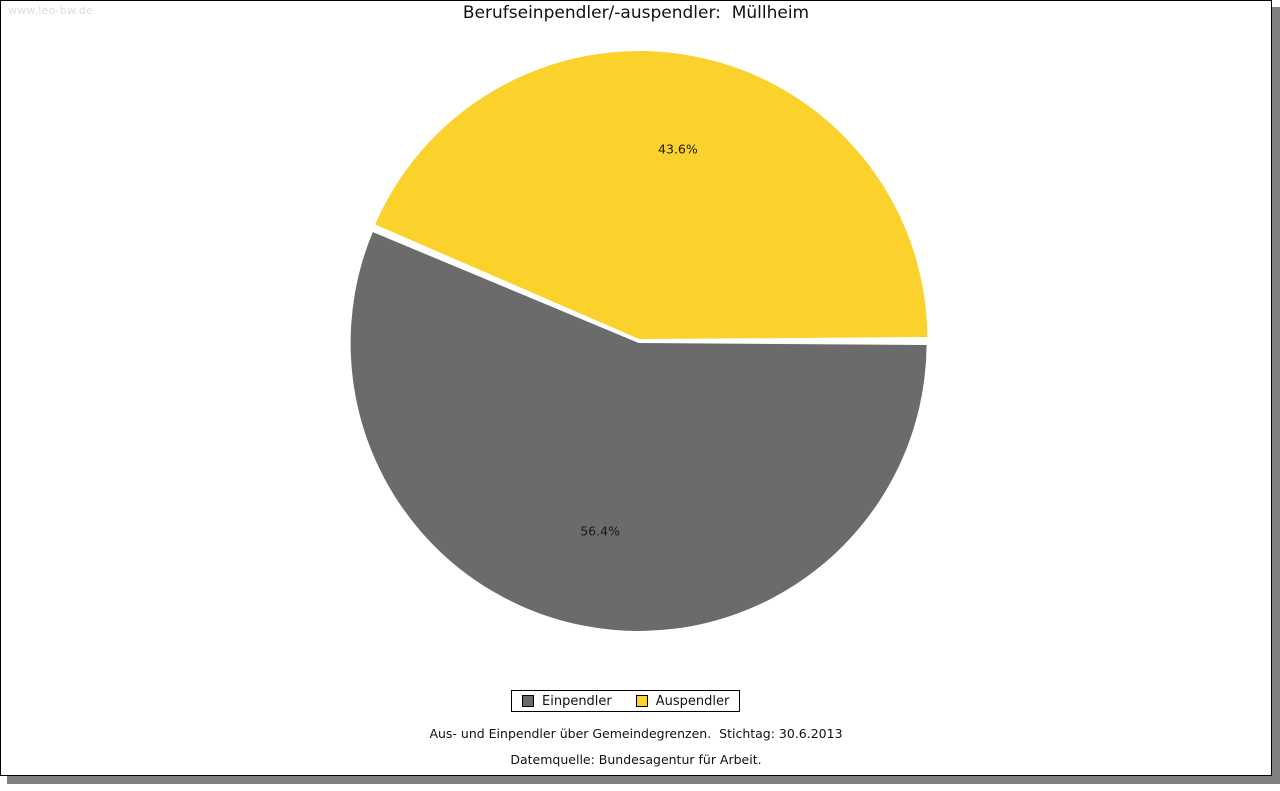 The width and height of the screenshot is (1280, 791). I want to click on frame-border-left, so click(0, 388).